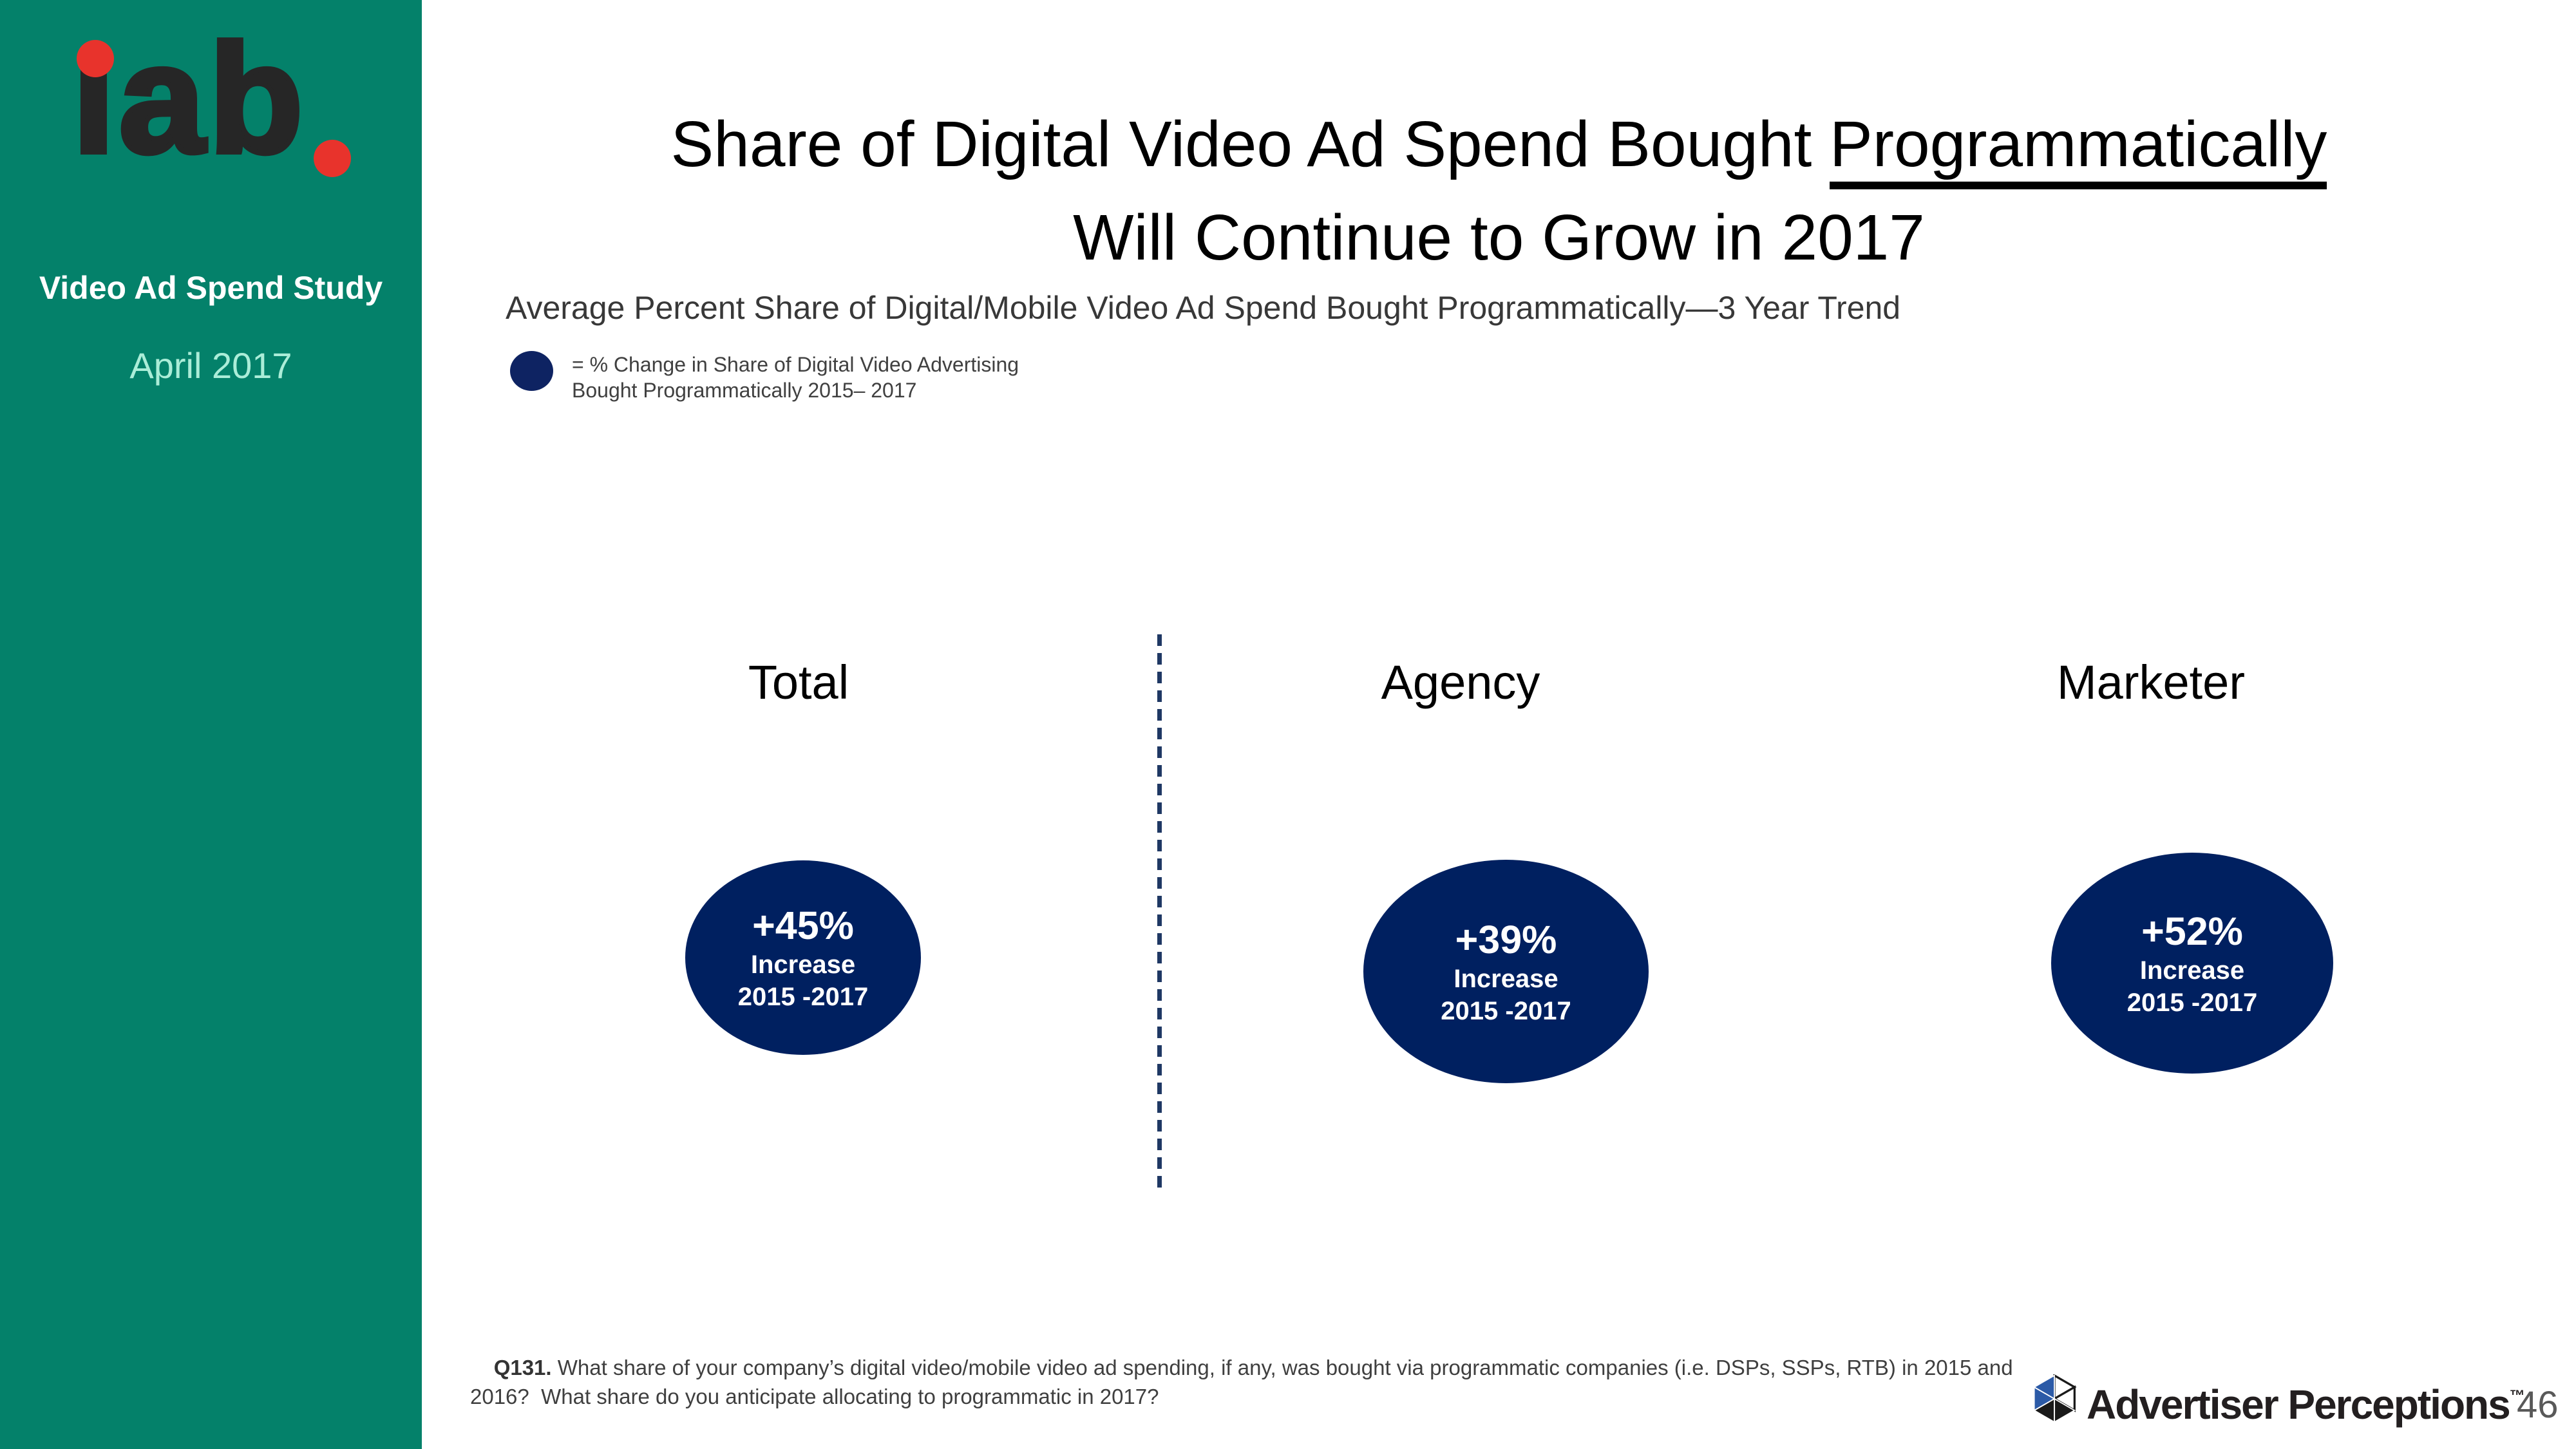 The height and width of the screenshot is (1449, 2576). Describe the element at coordinates (333, 159) in the screenshot. I see `iab-logo-period-icon` at that location.